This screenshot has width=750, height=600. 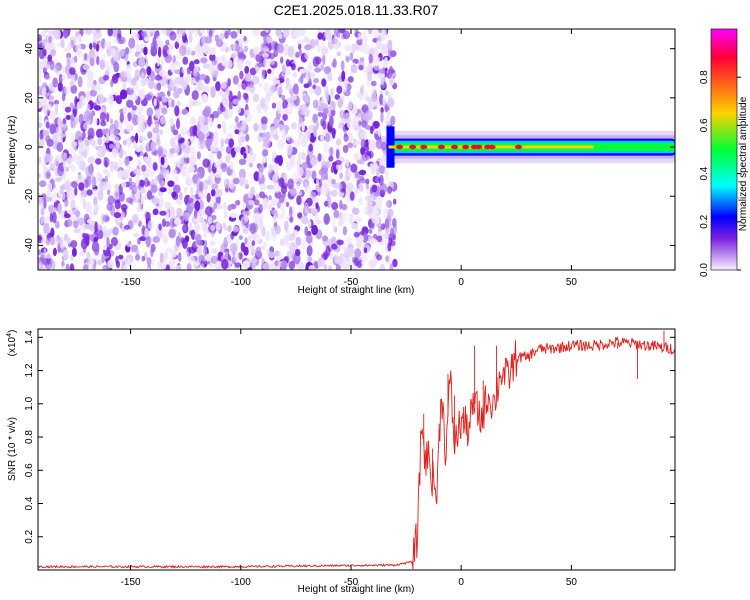 I want to click on y-tick-label: 0, so click(x=29, y=147).